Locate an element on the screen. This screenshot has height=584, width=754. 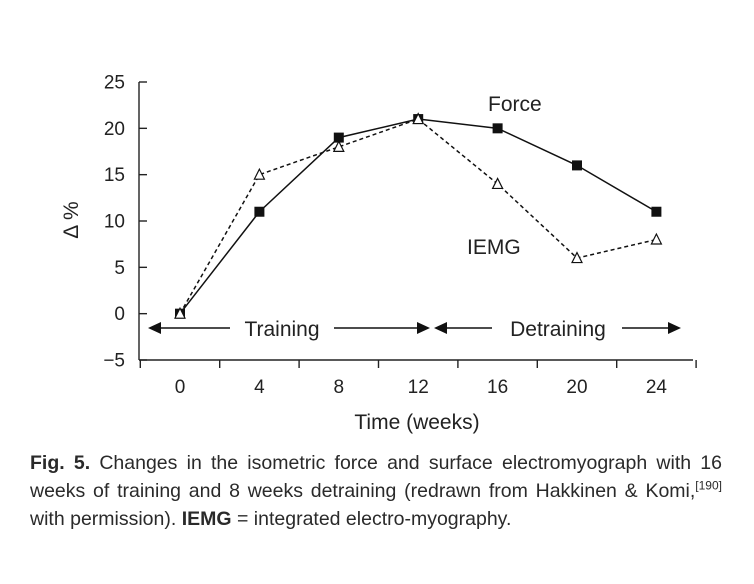
figure-label: Fig. 5. is located at coordinates (60, 463).